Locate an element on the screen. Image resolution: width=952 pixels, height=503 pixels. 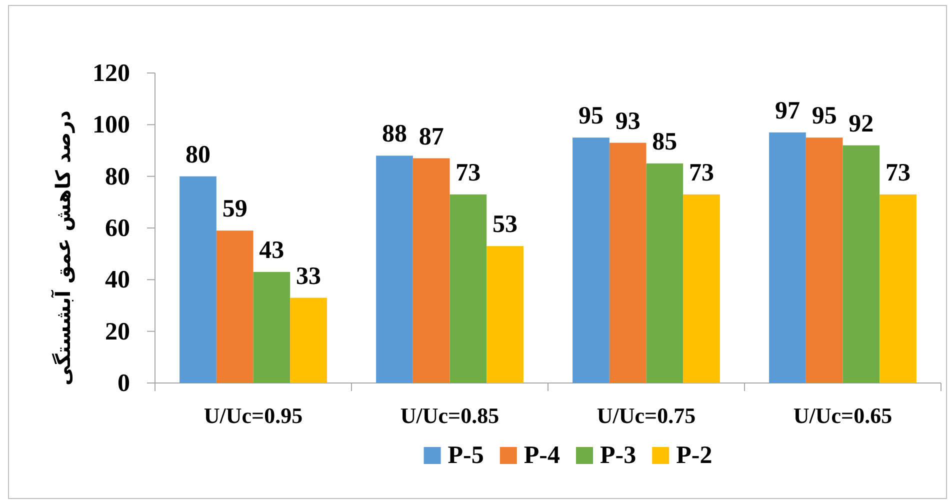
data-label: 92 is located at coordinates (861, 124).